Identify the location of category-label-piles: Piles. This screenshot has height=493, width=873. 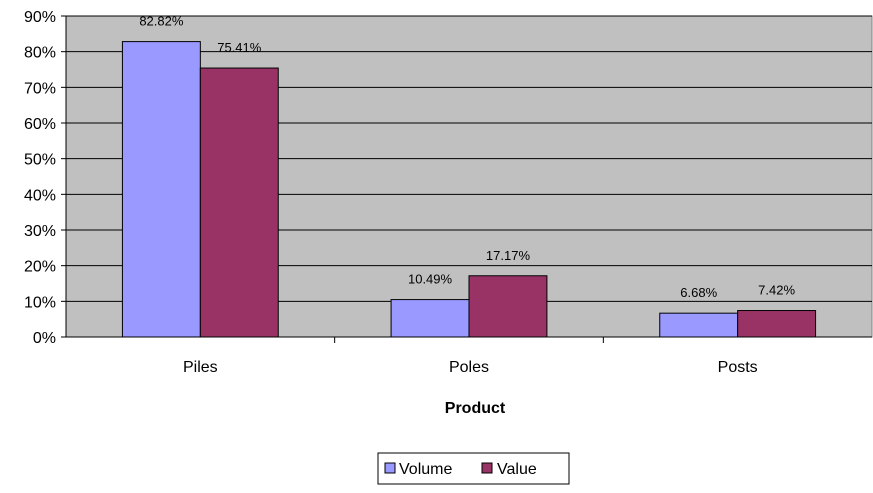
(200, 367).